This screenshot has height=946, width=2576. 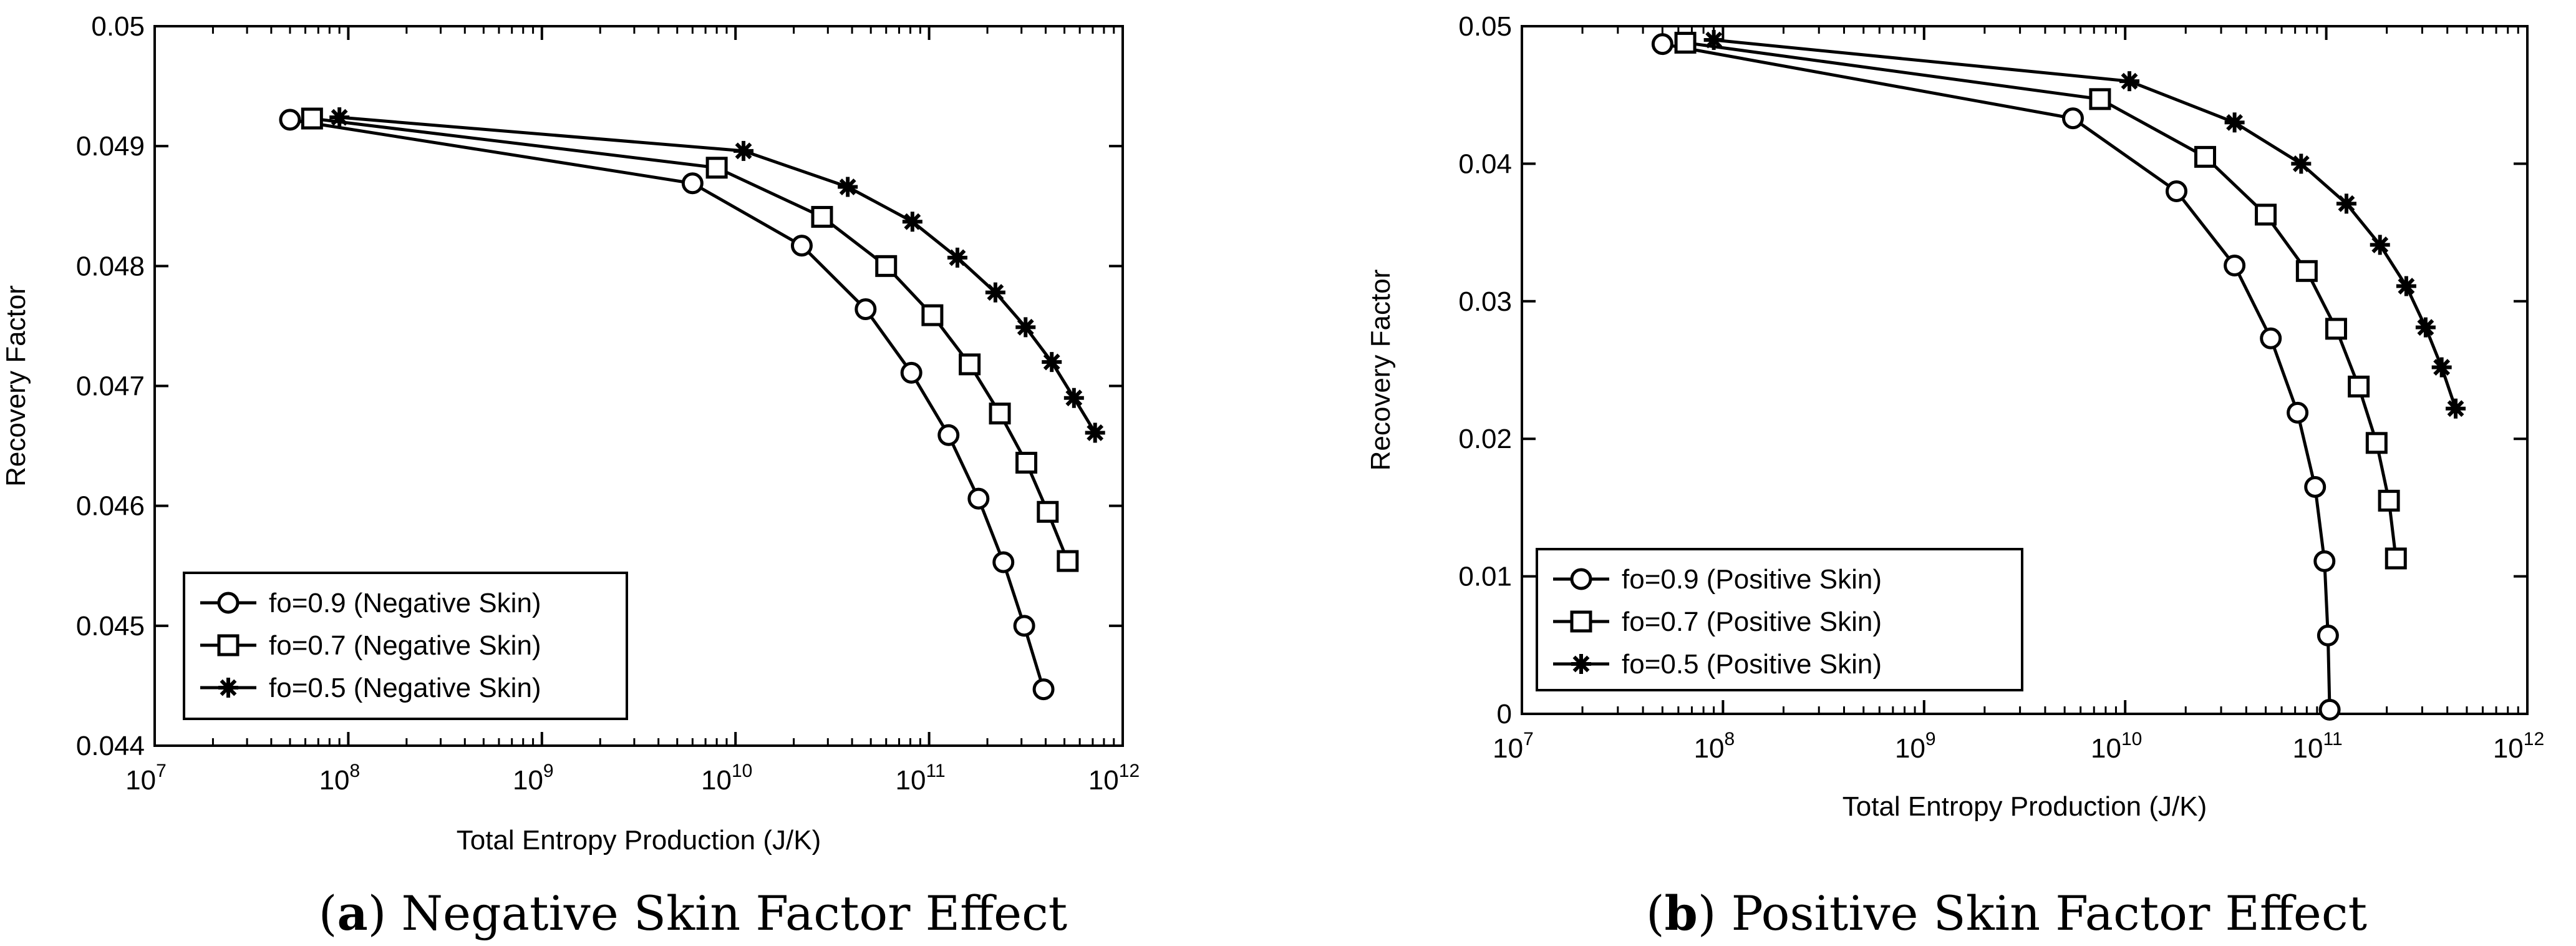 What do you see at coordinates (110, 266) in the screenshot?
I see `y-tick-label: 0.048` at bounding box center [110, 266].